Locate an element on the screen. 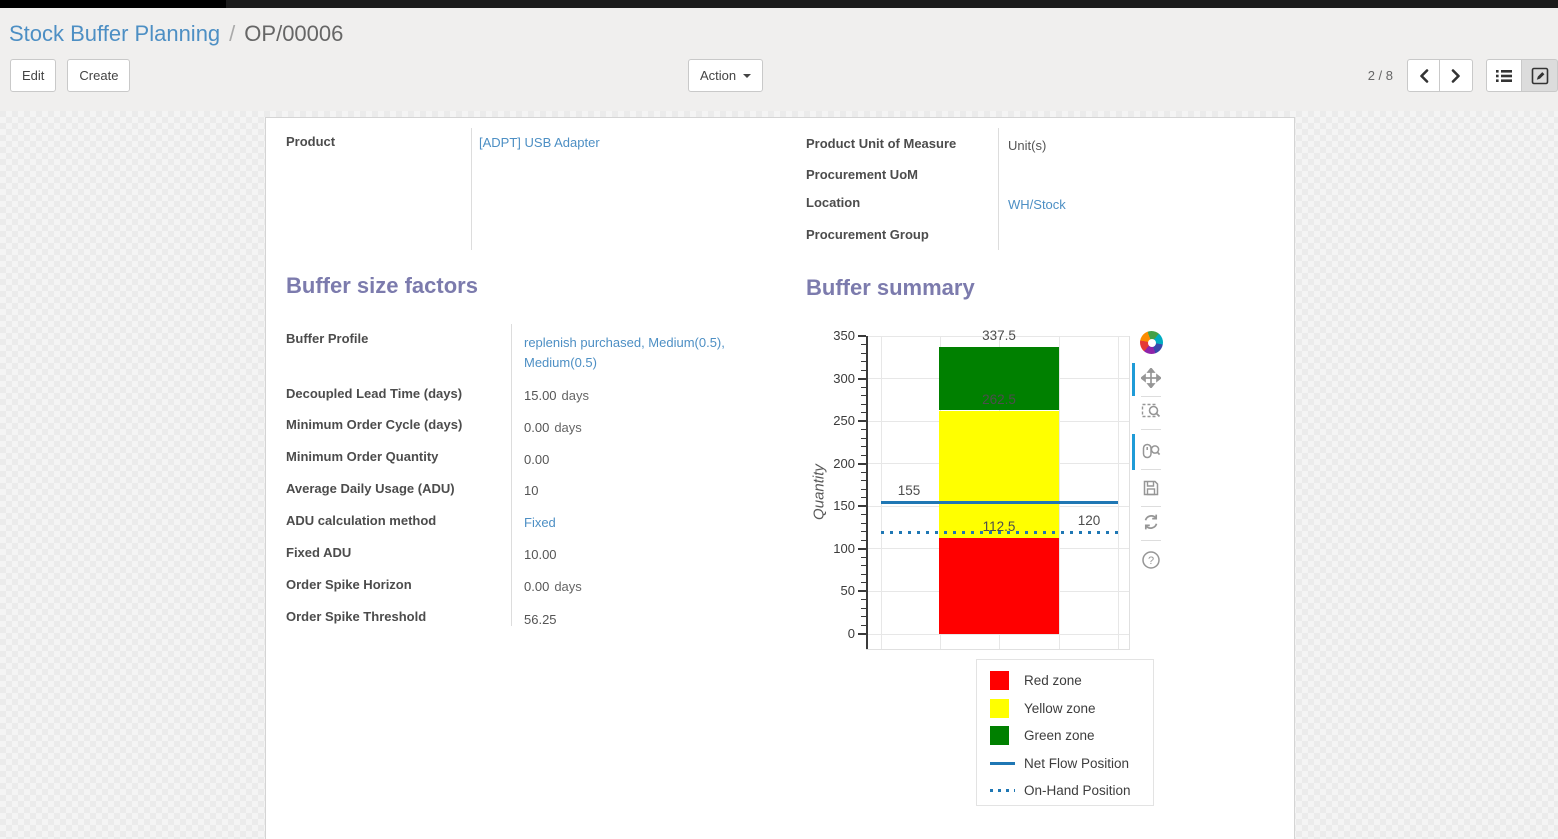 The height and width of the screenshot is (839, 1558). pager-counter: 2 / 8 is located at coordinates (1380, 75).